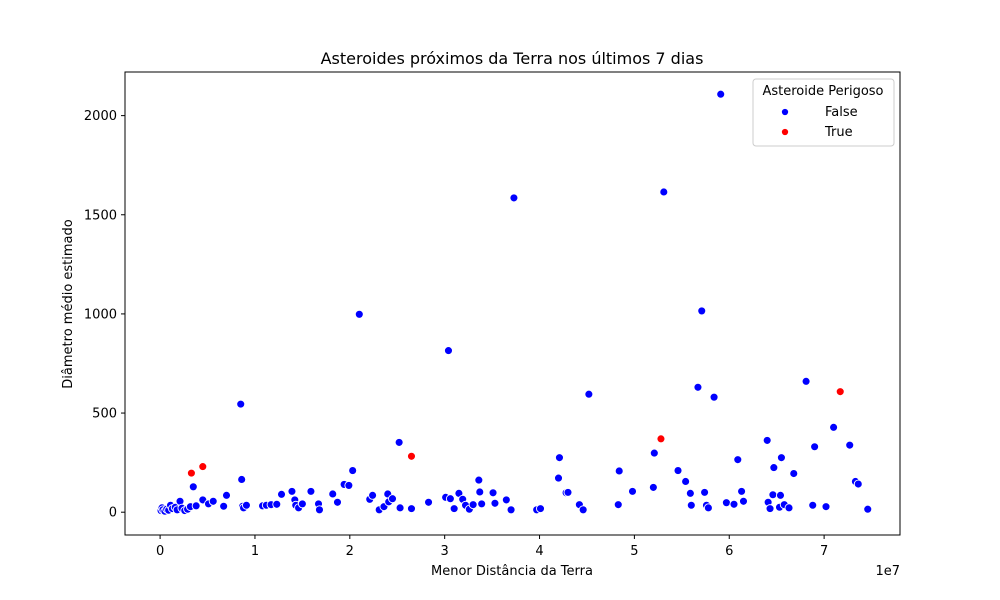 This screenshot has height=600, width=1000. Describe the element at coordinates (539, 551) in the screenshot. I see `x-tick-label: 4` at that location.